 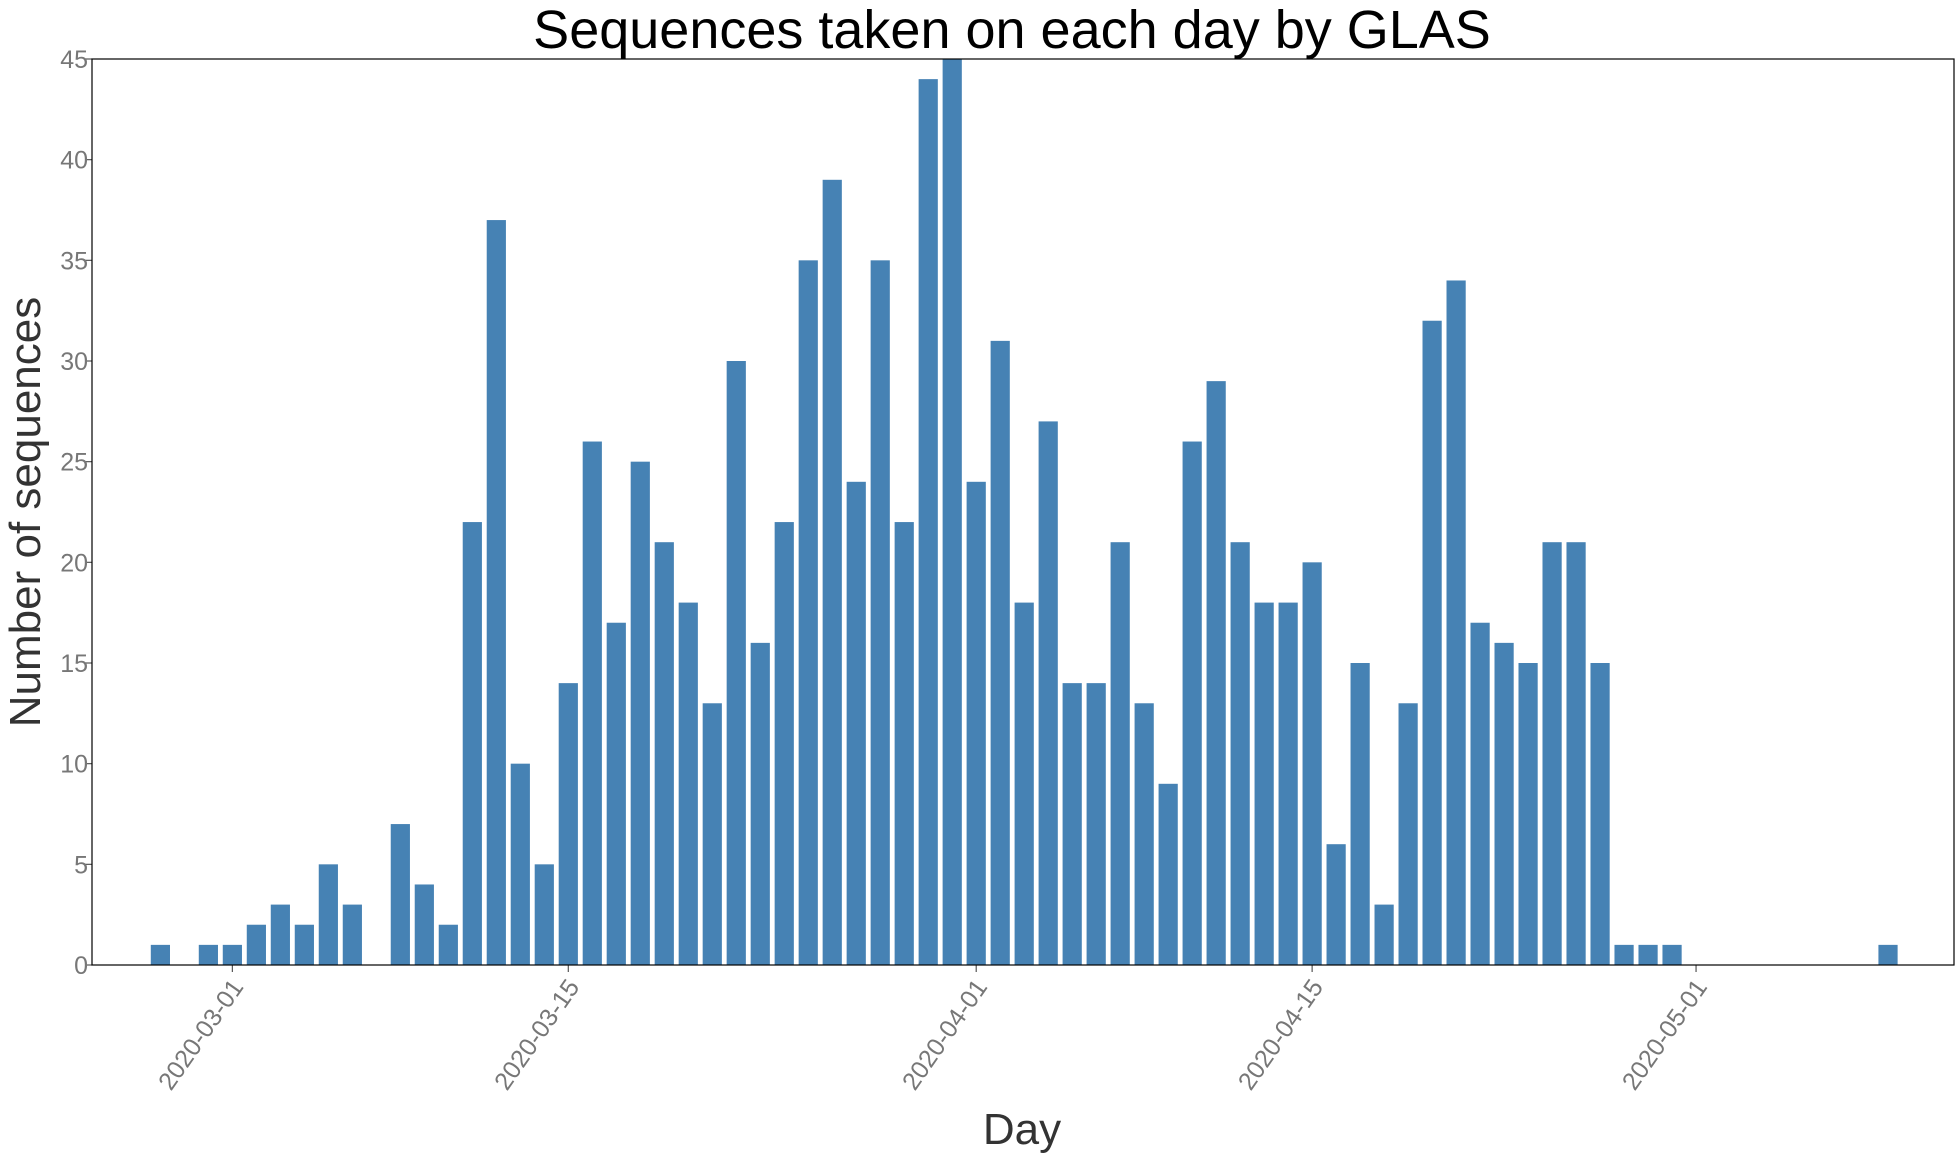 I want to click on y-tick-label: 15, so click(x=74, y=664).